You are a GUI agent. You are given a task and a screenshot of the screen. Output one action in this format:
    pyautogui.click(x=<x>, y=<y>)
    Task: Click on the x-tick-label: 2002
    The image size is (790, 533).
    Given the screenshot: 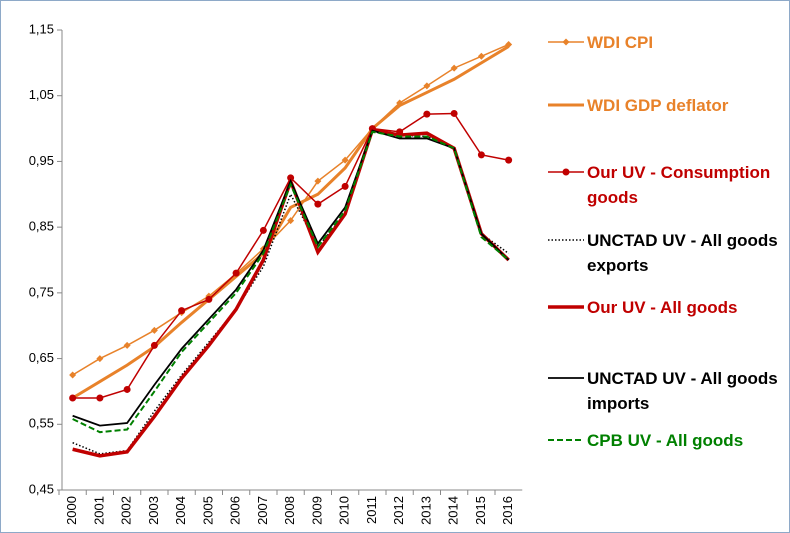 What is the action you would take?
    pyautogui.click(x=126, y=510)
    